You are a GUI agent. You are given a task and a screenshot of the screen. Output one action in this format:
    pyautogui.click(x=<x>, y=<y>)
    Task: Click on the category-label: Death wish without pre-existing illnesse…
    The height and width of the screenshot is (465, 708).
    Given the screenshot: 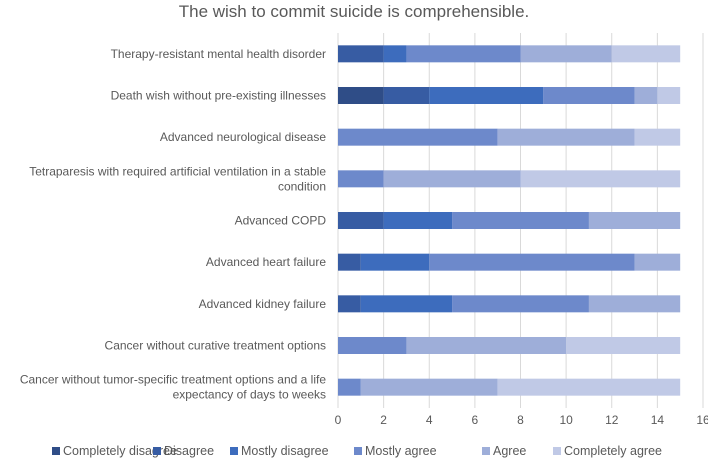 What is the action you would take?
    pyautogui.click(x=218, y=96)
    